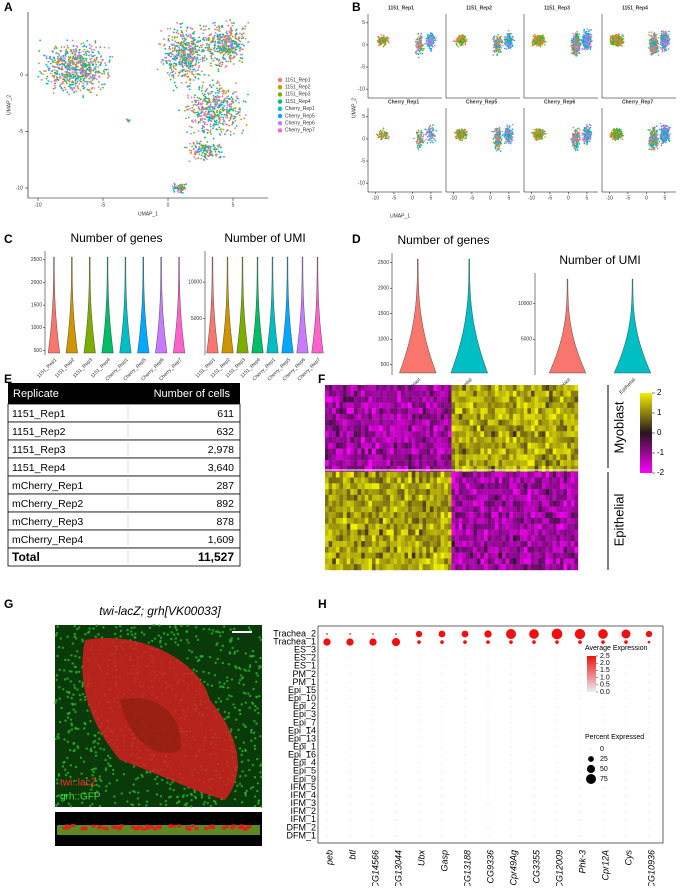 The width and height of the screenshot is (681, 891). Describe the element at coordinates (8, 604) in the screenshot. I see `panel-label: G` at that location.